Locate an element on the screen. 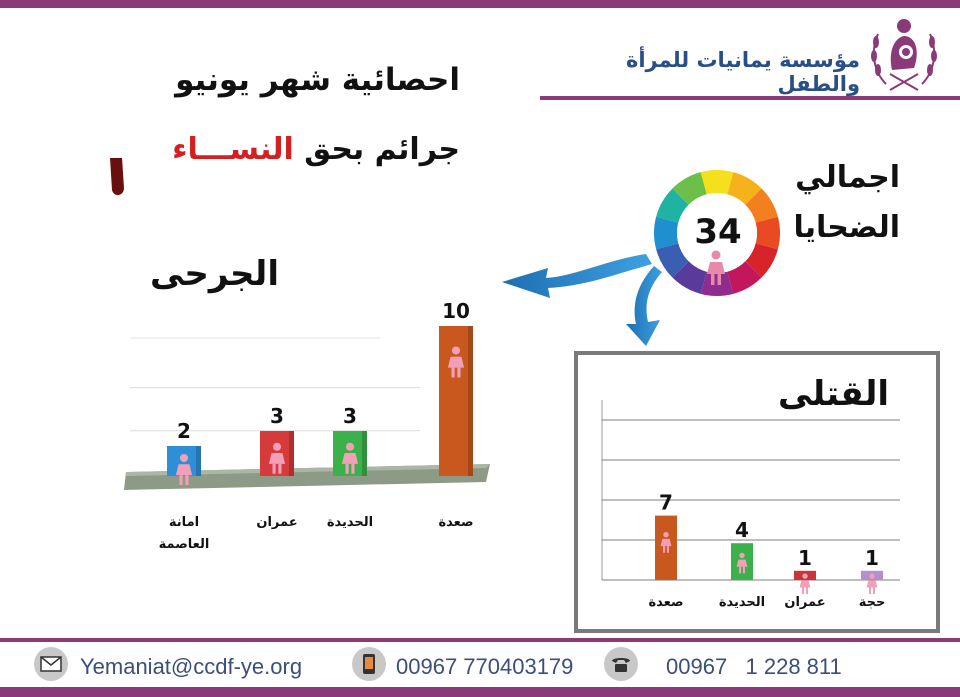 This screenshot has width=960, height=697. page-title: احصائية شهر يونيو is located at coordinates (317, 80).